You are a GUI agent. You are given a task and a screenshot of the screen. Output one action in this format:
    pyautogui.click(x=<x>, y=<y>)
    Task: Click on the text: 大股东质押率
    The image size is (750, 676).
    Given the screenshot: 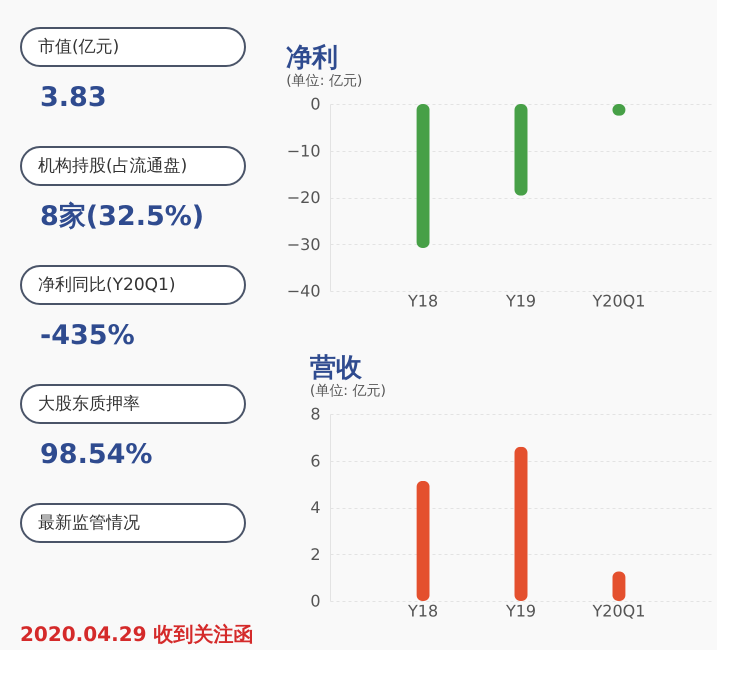 What is the action you would take?
    pyautogui.click(x=89, y=404)
    